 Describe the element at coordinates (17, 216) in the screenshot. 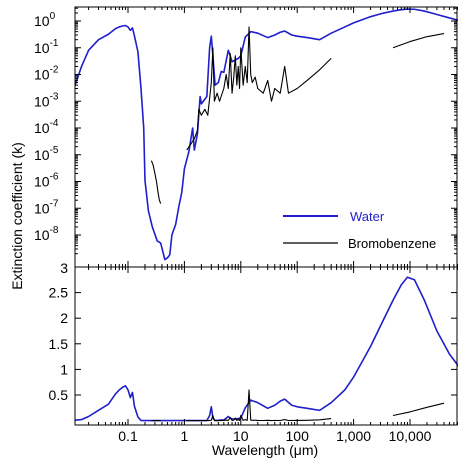

I see `y-axis-label: Extinction coefficient (k)` at that location.